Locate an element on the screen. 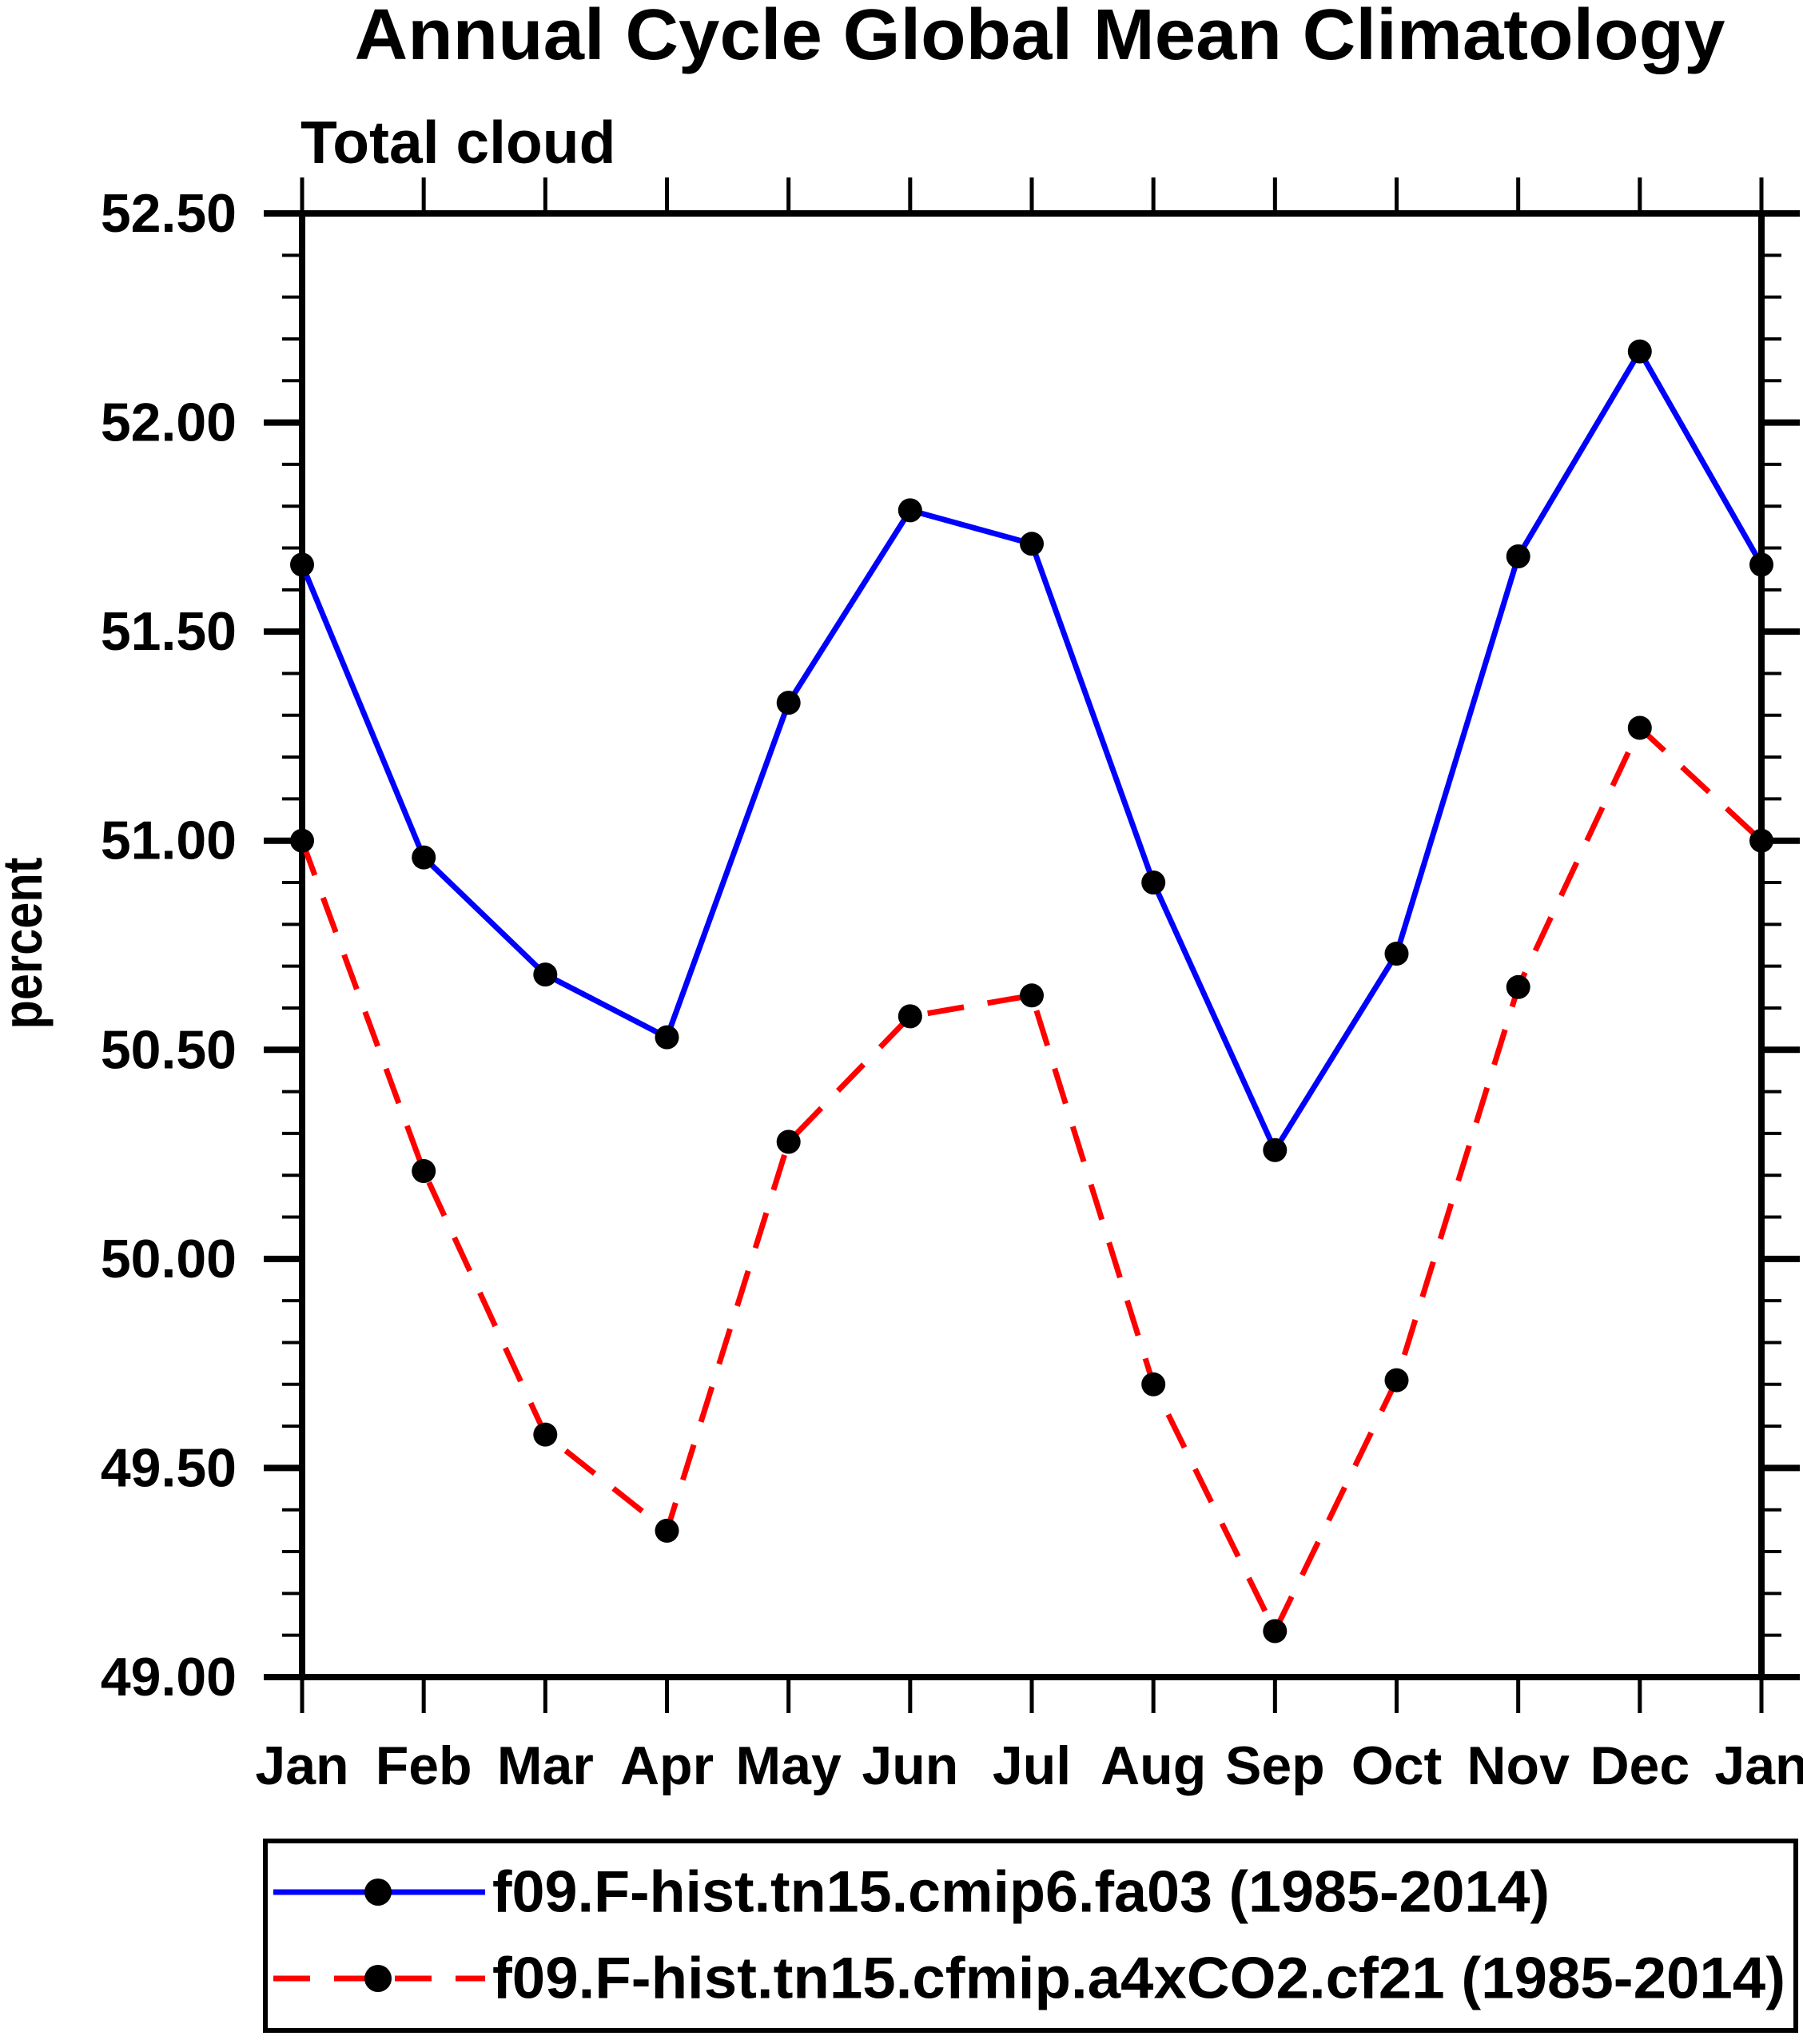  chart-subtitle: Total cloud is located at coordinates (457, 142).